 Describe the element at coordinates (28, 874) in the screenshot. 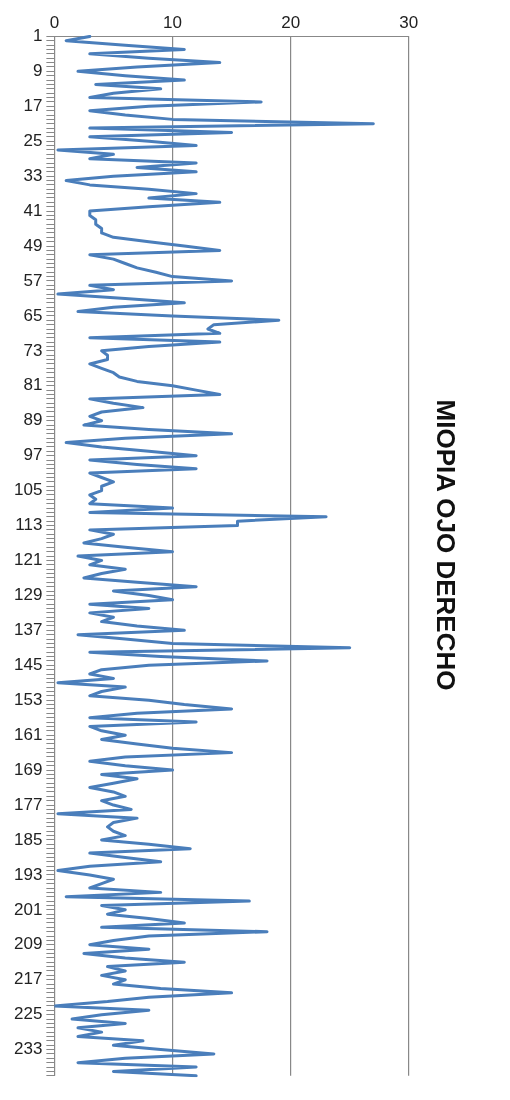

I see `y-tick-label: 193` at that location.